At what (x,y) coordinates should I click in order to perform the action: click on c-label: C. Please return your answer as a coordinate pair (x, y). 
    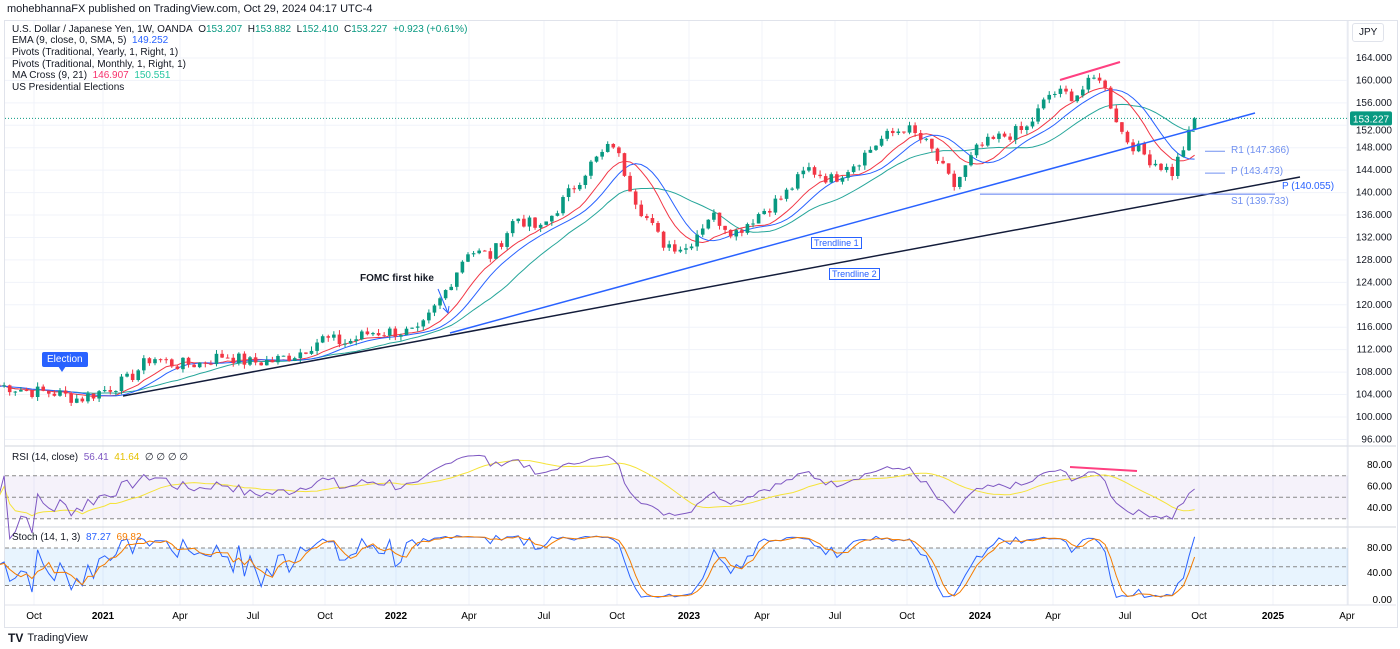
    Looking at the image, I should click on (347, 29).